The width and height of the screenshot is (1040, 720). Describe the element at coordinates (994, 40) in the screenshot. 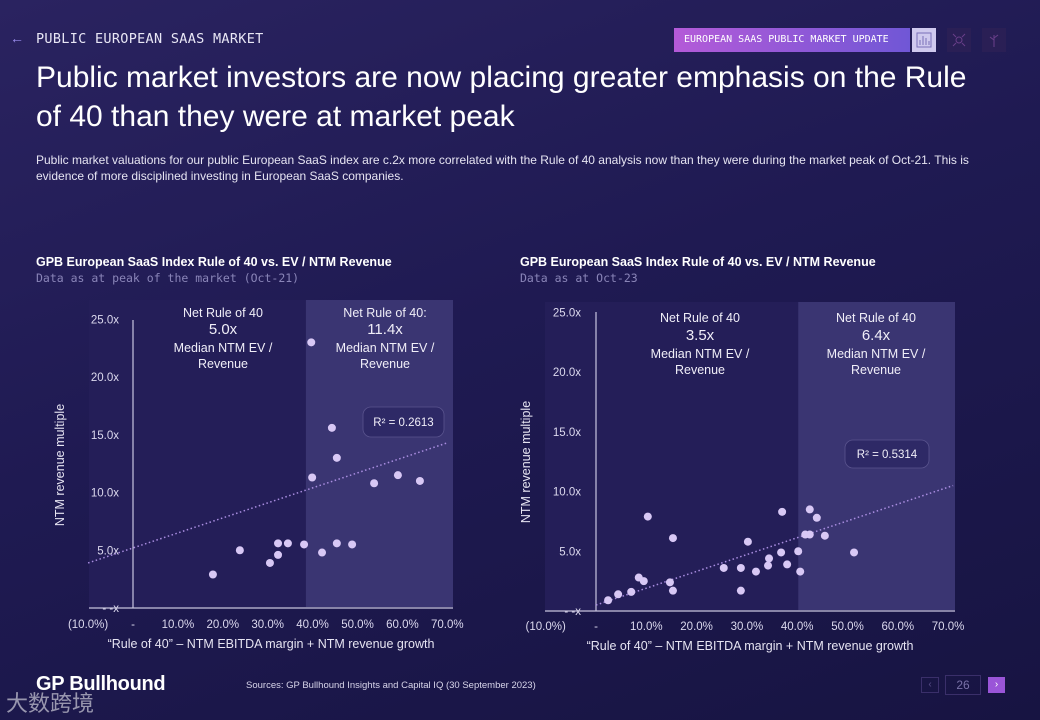

I see `tree-icon` at that location.